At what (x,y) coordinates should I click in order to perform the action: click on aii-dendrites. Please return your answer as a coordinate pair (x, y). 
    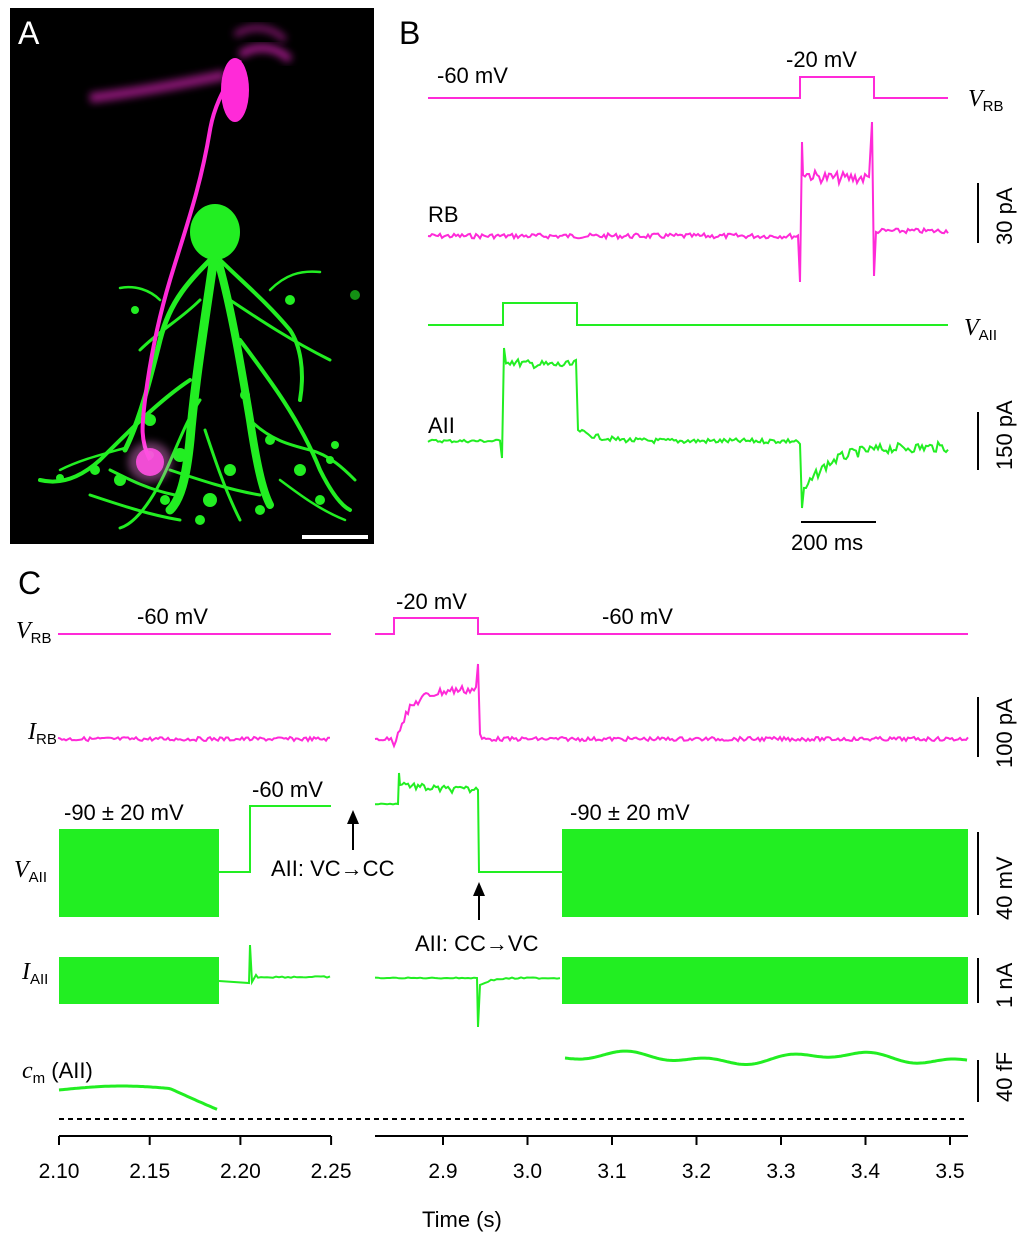
    Looking at the image, I should click on (197, 387).